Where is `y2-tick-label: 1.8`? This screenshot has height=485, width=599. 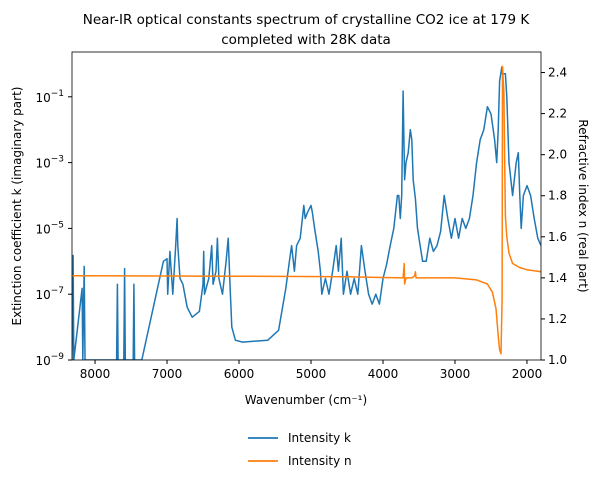 y2-tick-label: 1.8 is located at coordinates (557, 196).